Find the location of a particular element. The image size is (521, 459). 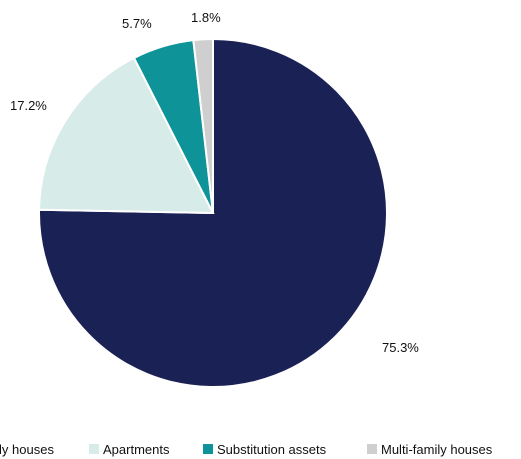

pie-slice-multi-family is located at coordinates (203, 125).